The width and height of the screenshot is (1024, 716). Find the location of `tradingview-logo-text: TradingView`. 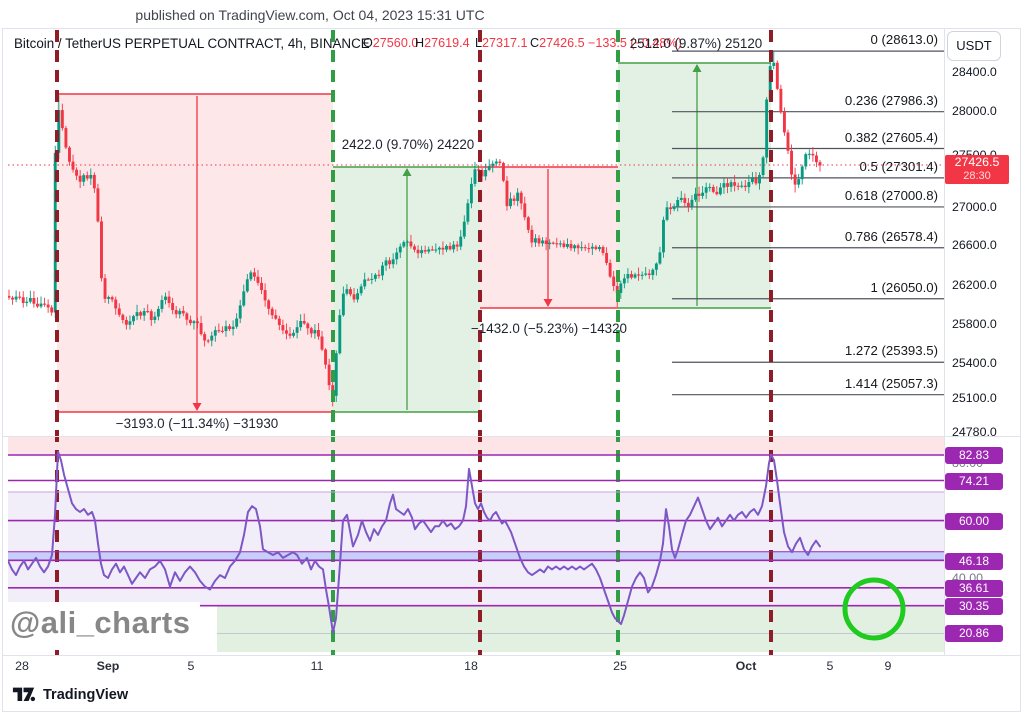

tradingview-logo-text: TradingView is located at coordinates (86, 694).